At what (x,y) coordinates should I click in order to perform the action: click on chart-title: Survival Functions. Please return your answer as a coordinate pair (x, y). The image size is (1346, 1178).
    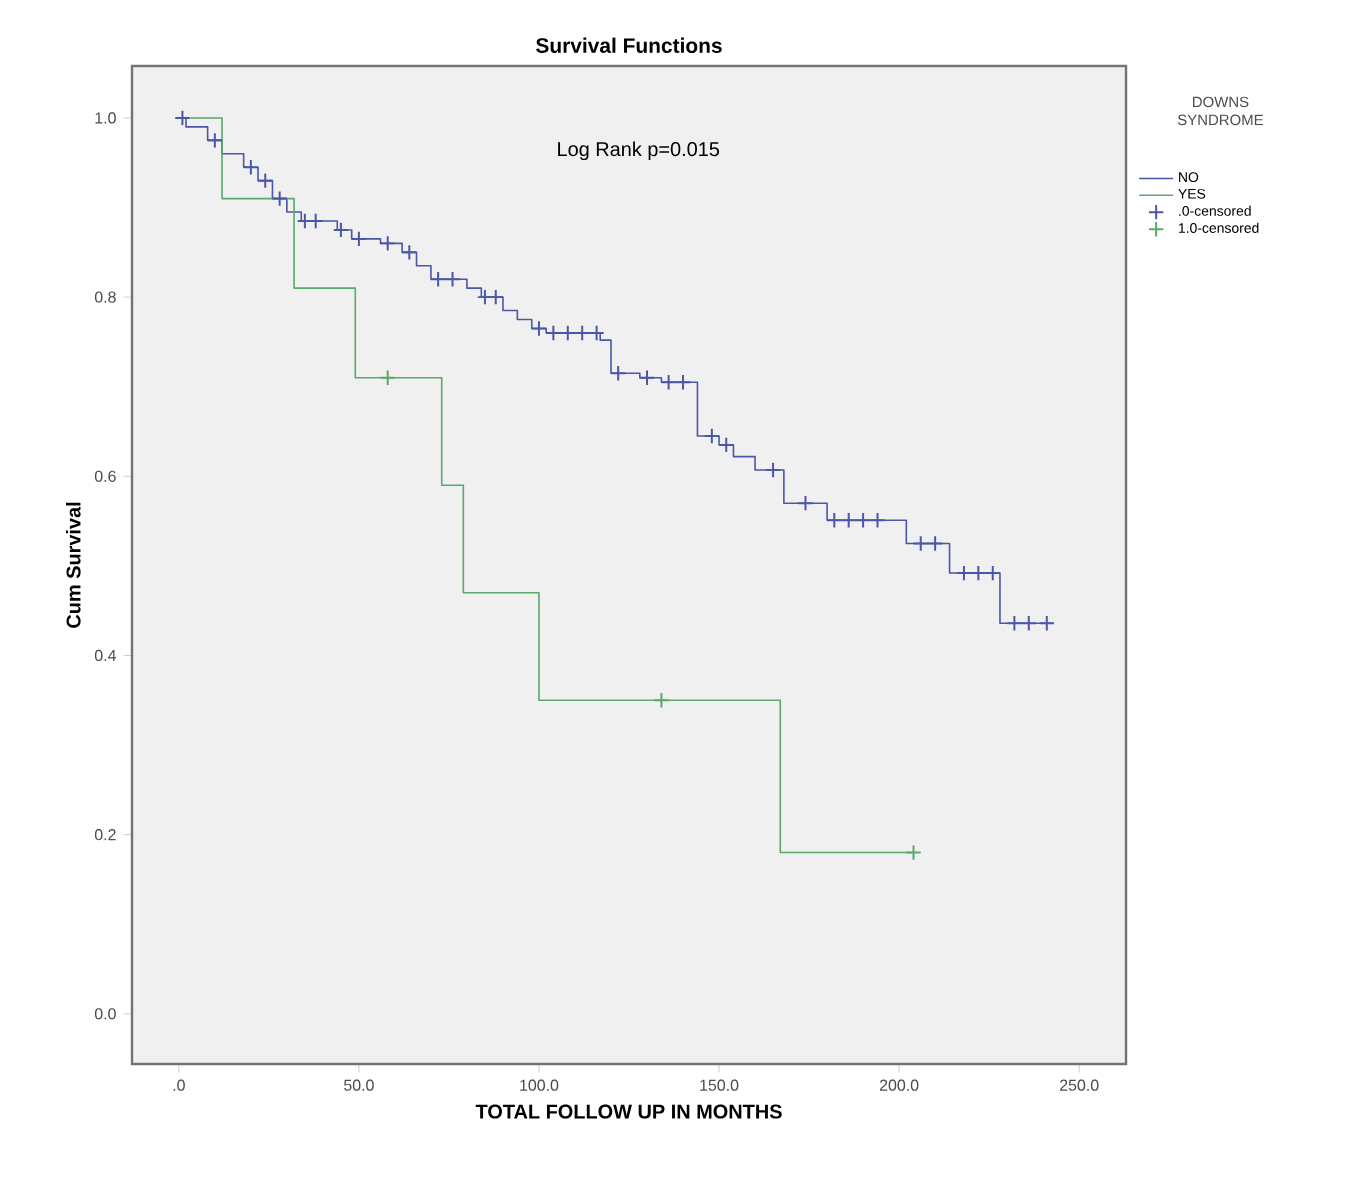
    Looking at the image, I should click on (629, 45).